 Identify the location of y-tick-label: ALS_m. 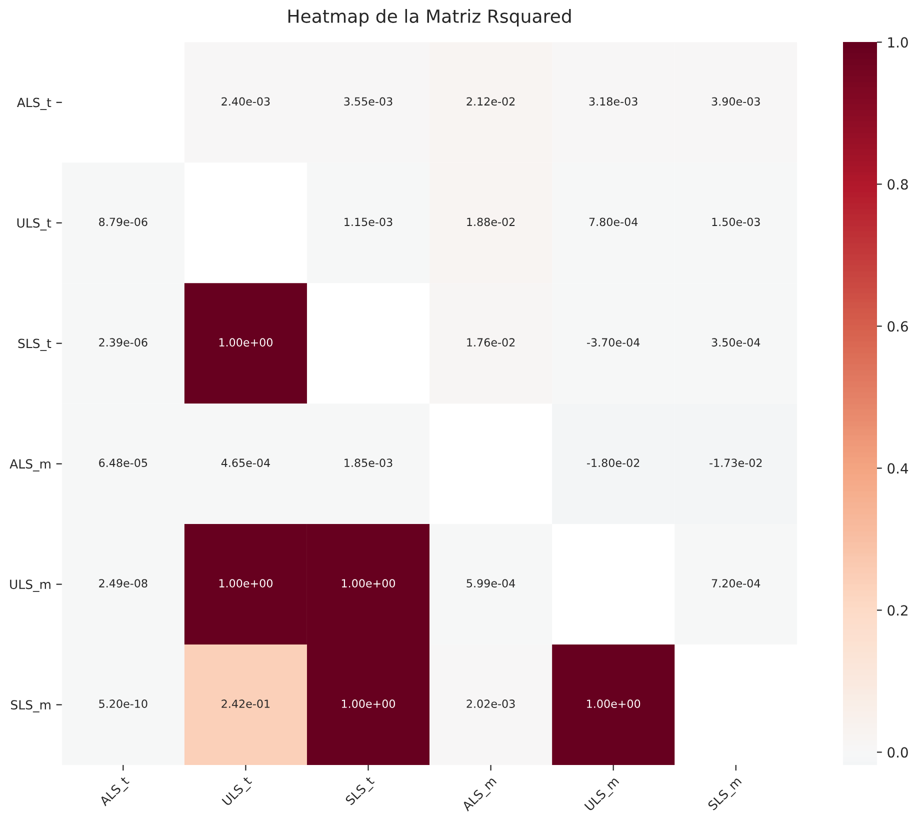
(30, 465).